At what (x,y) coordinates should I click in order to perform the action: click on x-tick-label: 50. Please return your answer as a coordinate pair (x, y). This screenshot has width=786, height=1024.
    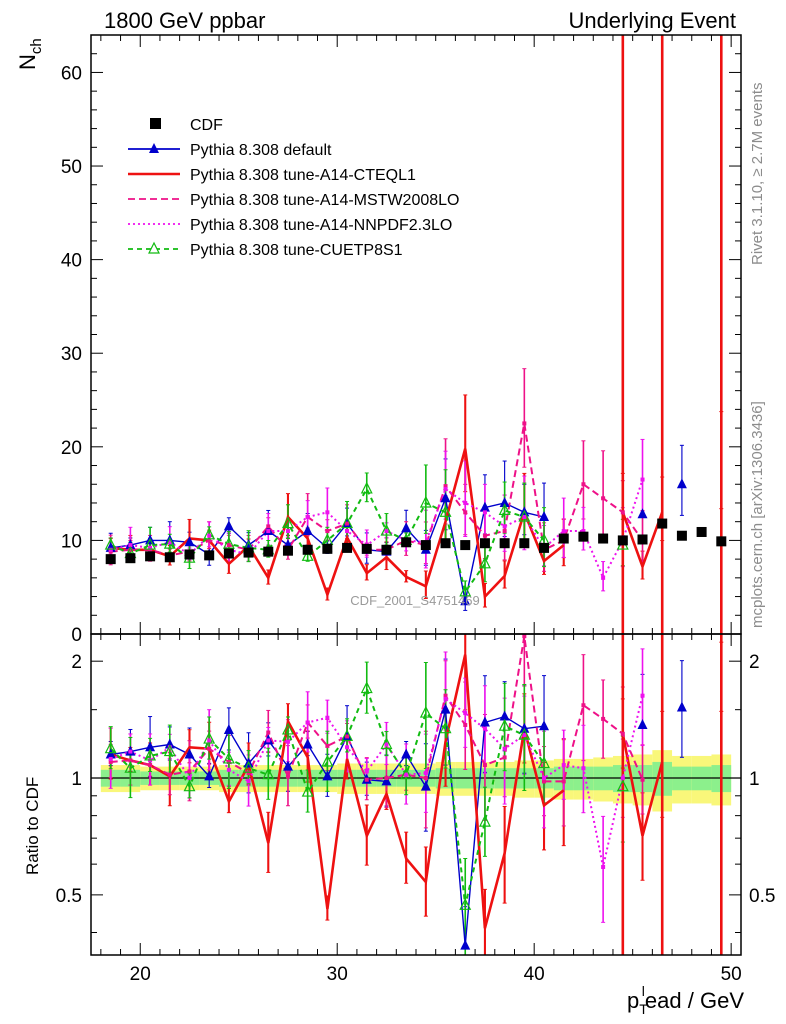
    Looking at the image, I should click on (731, 974).